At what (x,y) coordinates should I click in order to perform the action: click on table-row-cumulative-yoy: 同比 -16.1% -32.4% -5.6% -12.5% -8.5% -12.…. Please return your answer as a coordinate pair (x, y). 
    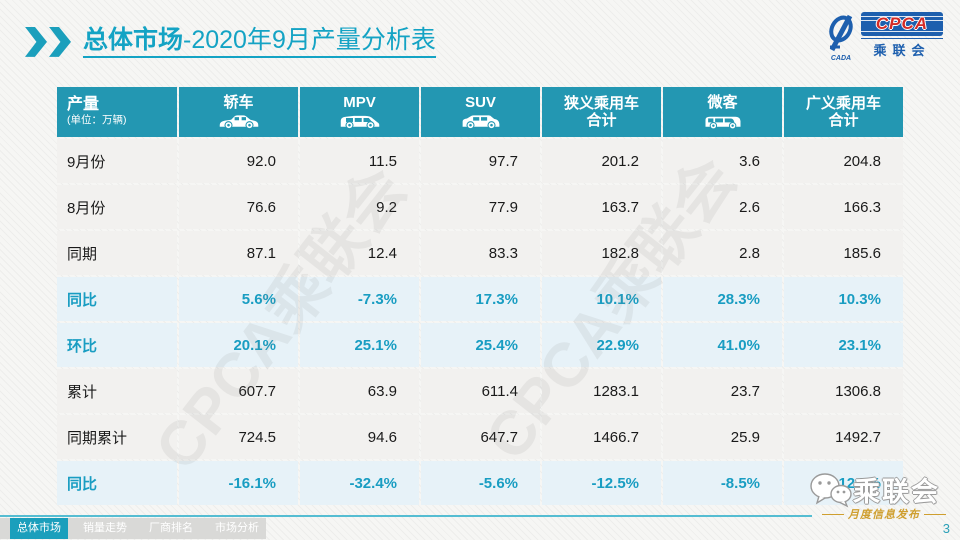
    Looking at the image, I should click on (480, 483).